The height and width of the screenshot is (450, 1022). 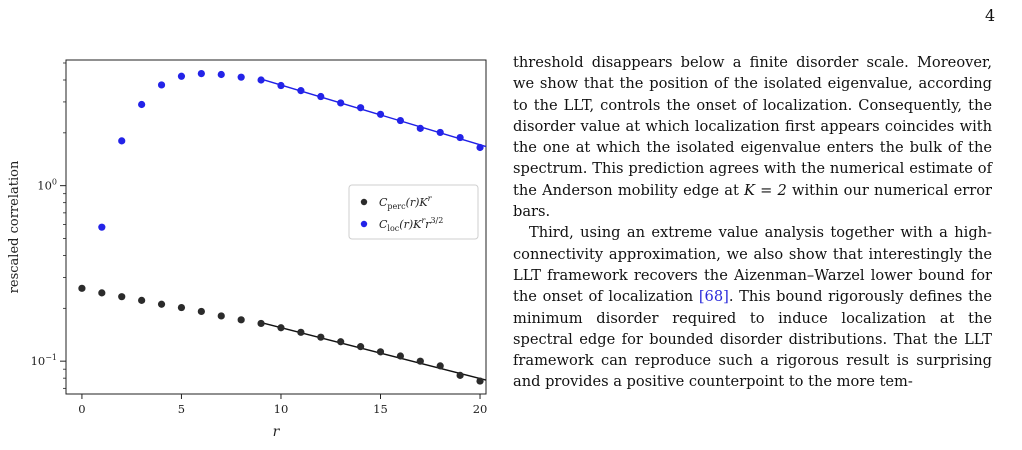 What do you see at coordinates (281, 409) in the screenshot?
I see `x-tick-label: 10` at bounding box center [281, 409].